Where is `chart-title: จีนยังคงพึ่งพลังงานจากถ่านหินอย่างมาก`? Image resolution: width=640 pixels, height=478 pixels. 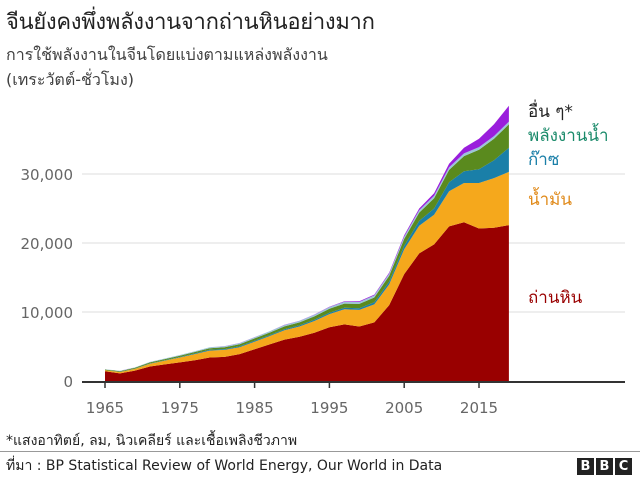 chart-title: จีนยังคงพึ่งพลังงานจากถ่านหินอย่างมาก is located at coordinates (190, 22).